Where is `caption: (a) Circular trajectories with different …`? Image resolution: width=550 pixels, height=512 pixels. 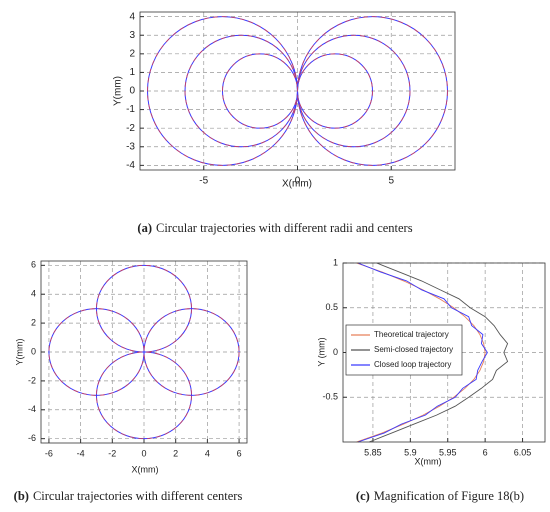
caption: (a) Circular trajectories with different … is located at coordinates (274, 228).